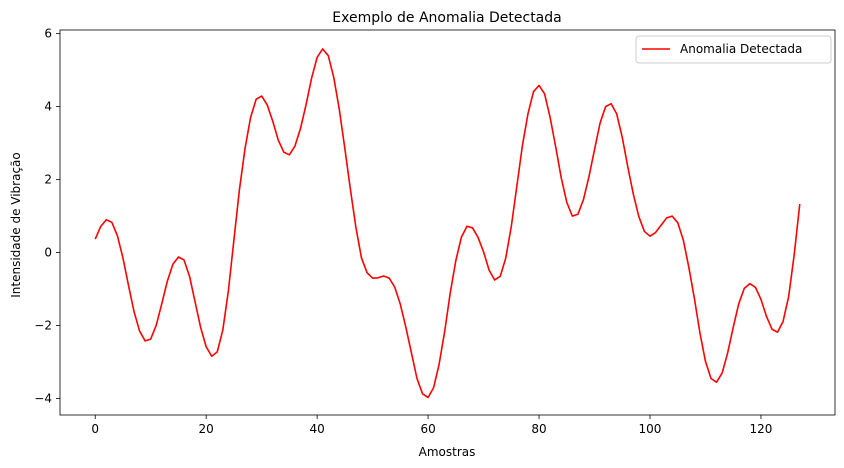 The height and width of the screenshot is (468, 844). I want to click on y-tick-label: −4, so click(43, 399).